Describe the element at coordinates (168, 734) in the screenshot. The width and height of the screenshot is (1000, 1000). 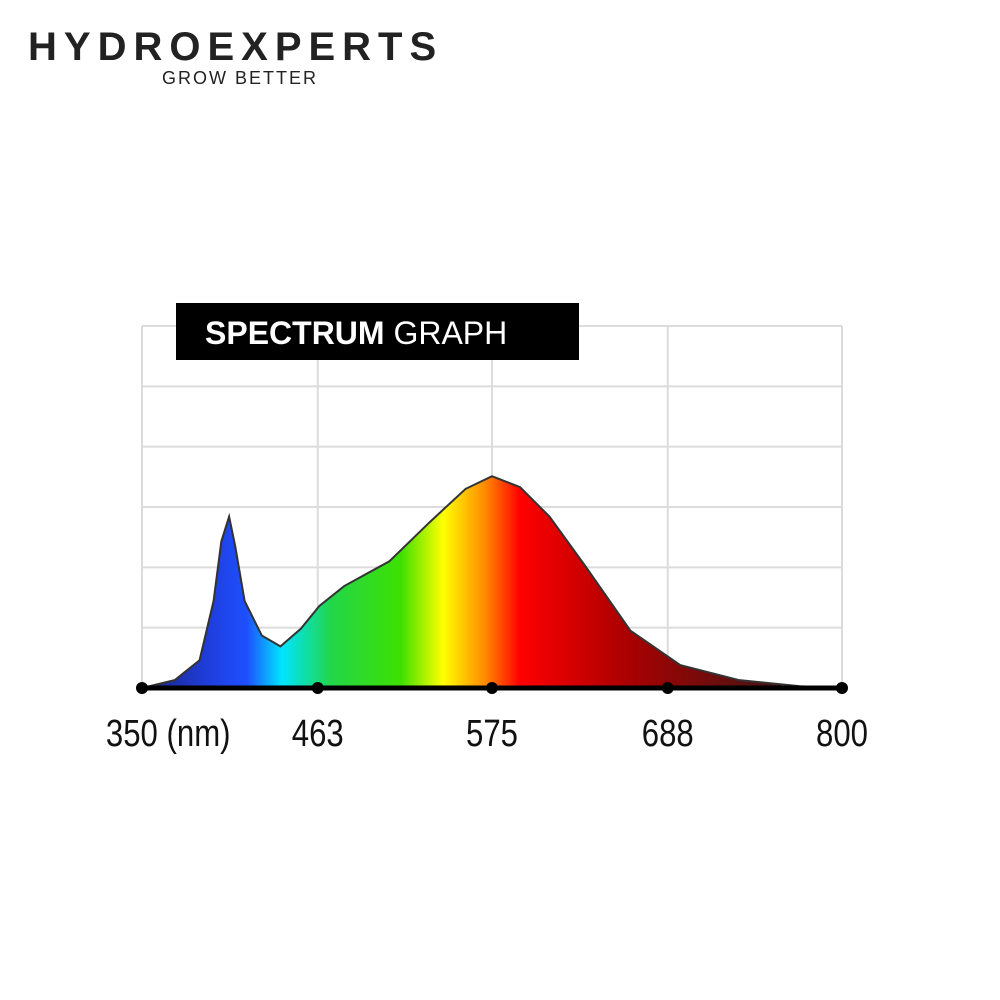
I see `x-tick-label: 350 (nm)` at that location.